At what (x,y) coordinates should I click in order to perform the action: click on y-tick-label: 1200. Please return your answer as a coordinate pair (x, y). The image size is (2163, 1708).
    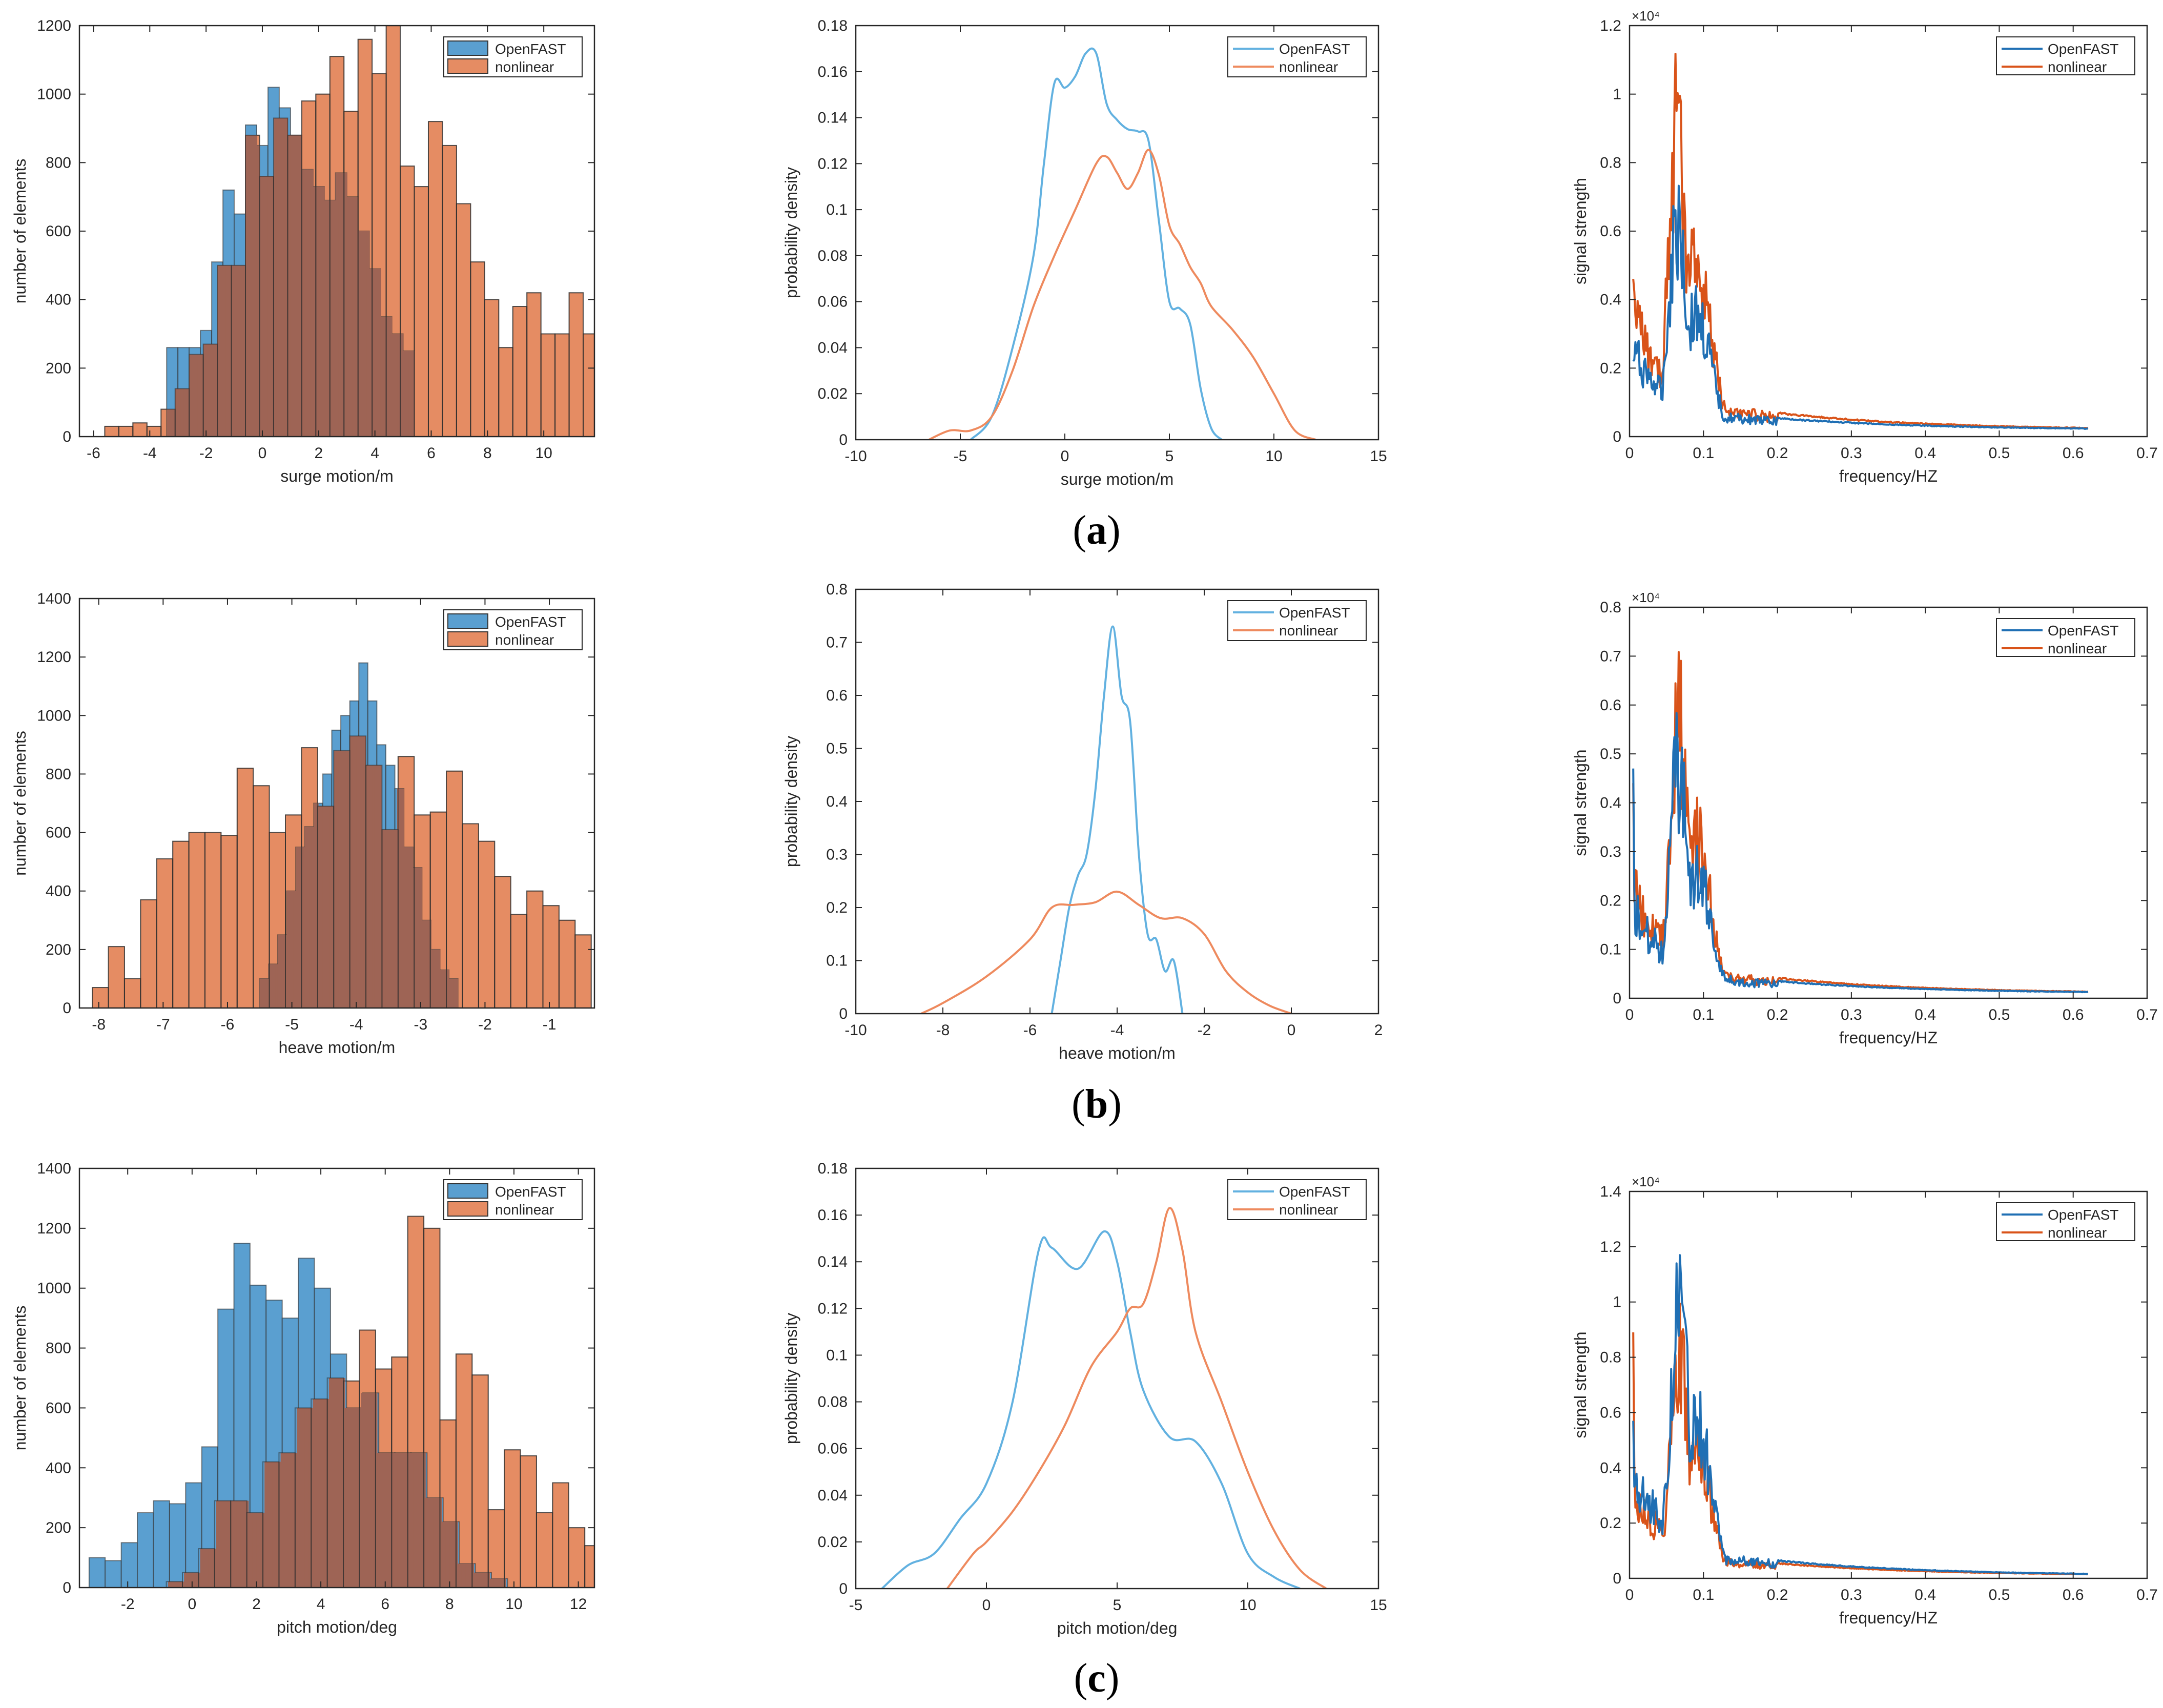
    Looking at the image, I should click on (54, 25).